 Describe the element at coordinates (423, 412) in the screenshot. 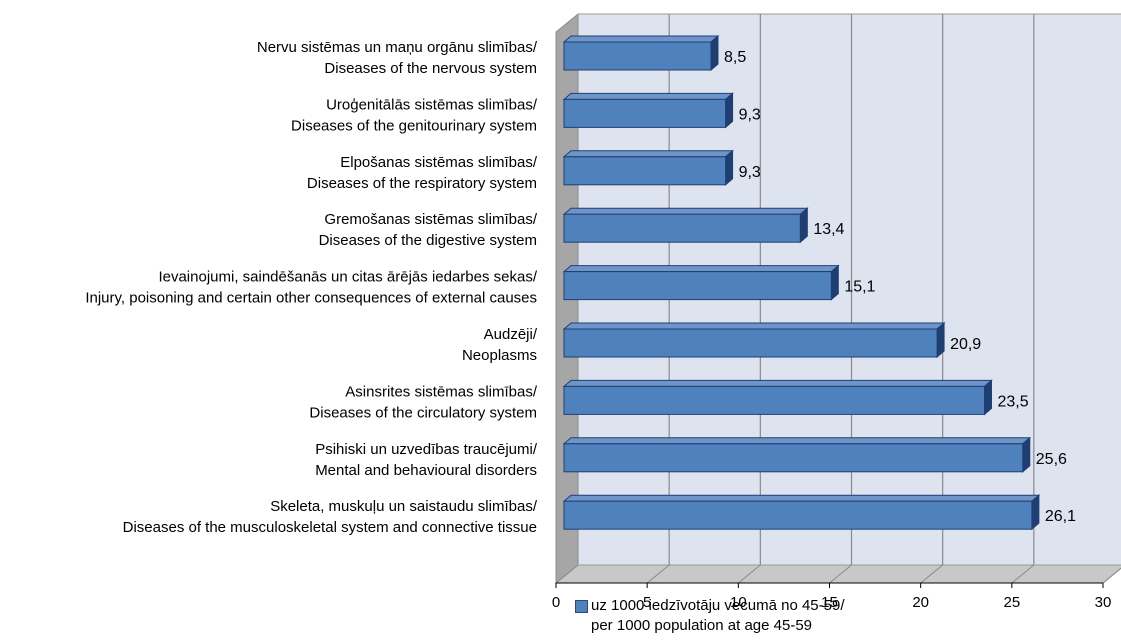

I see `category-label-line2: Diseases of the circulatory system` at that location.